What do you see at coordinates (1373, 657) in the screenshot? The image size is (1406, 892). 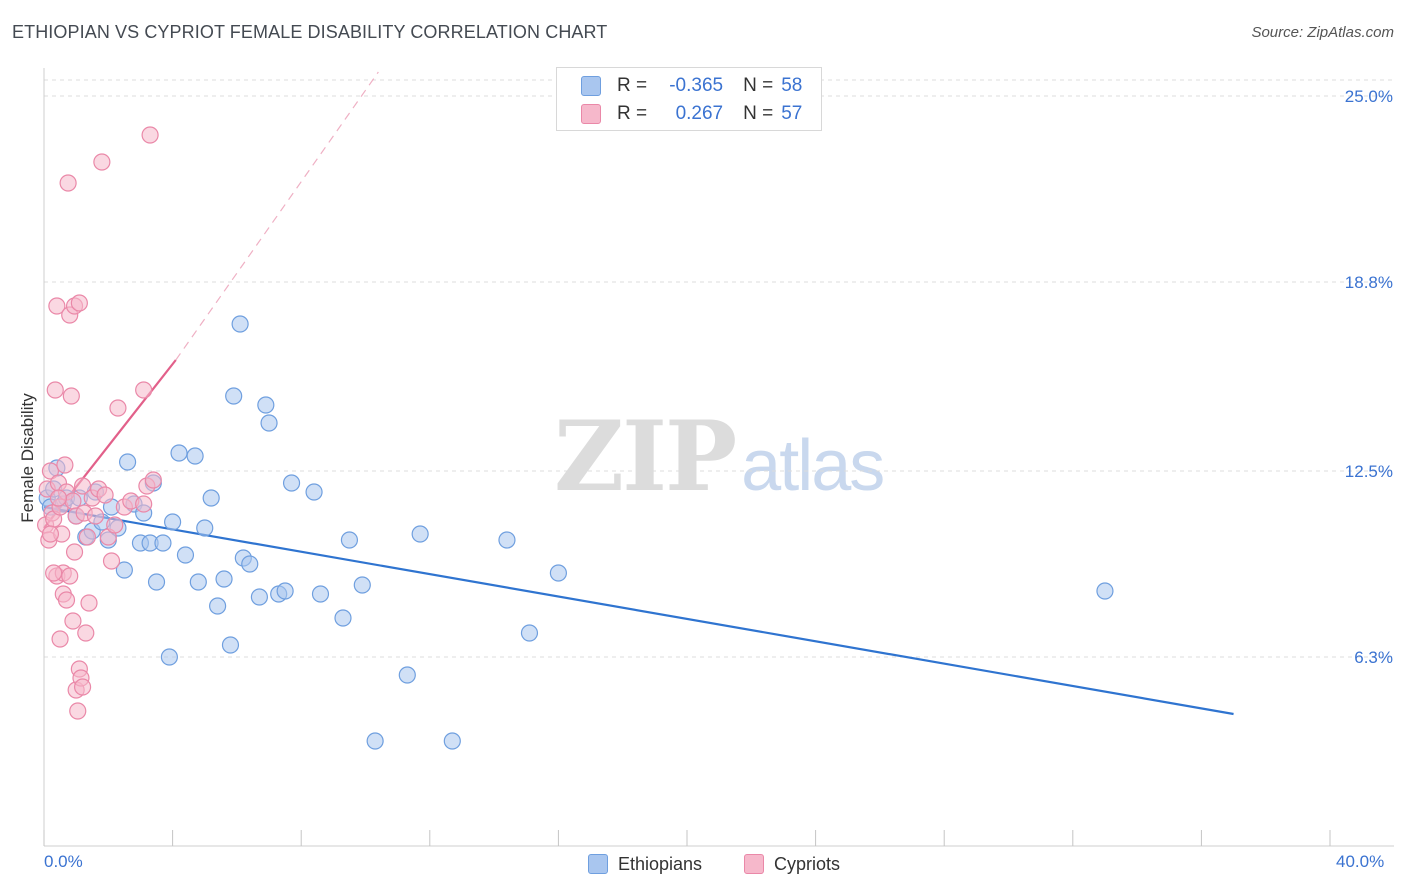 I see `y-tick-label: 6.3%` at bounding box center [1373, 657].